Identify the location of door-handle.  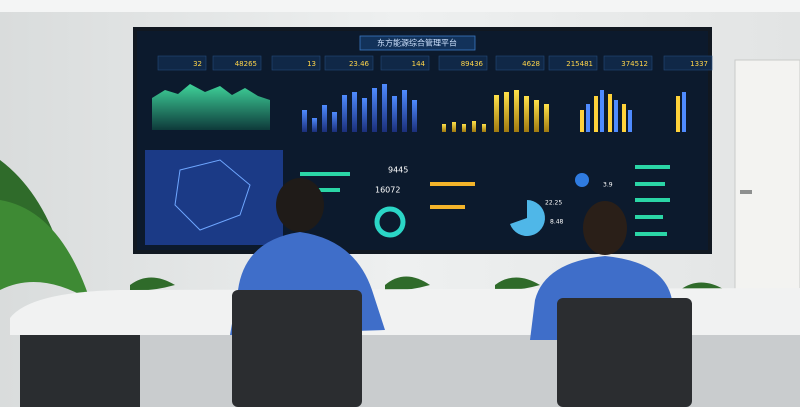
(746, 192).